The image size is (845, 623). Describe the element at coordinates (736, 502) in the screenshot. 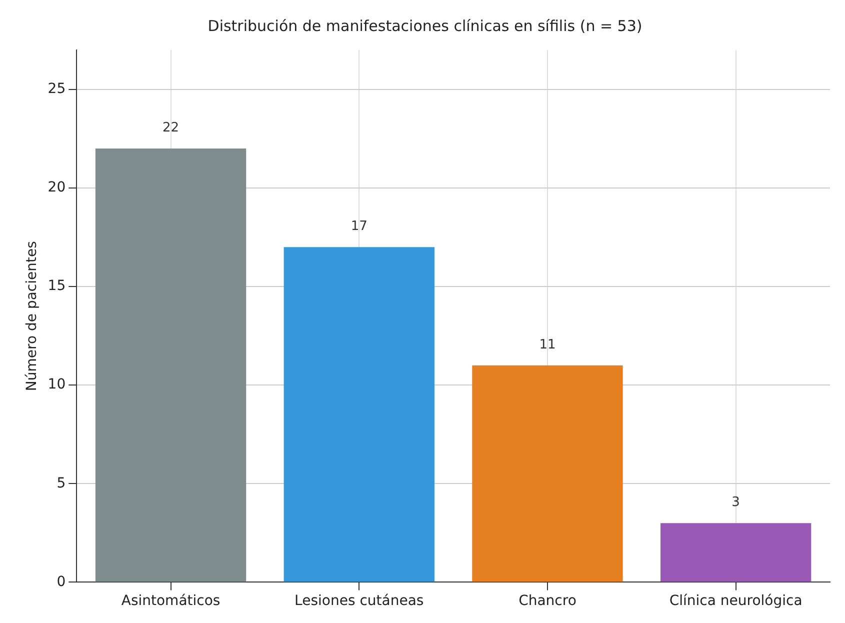

I see `data-label: 3` at that location.